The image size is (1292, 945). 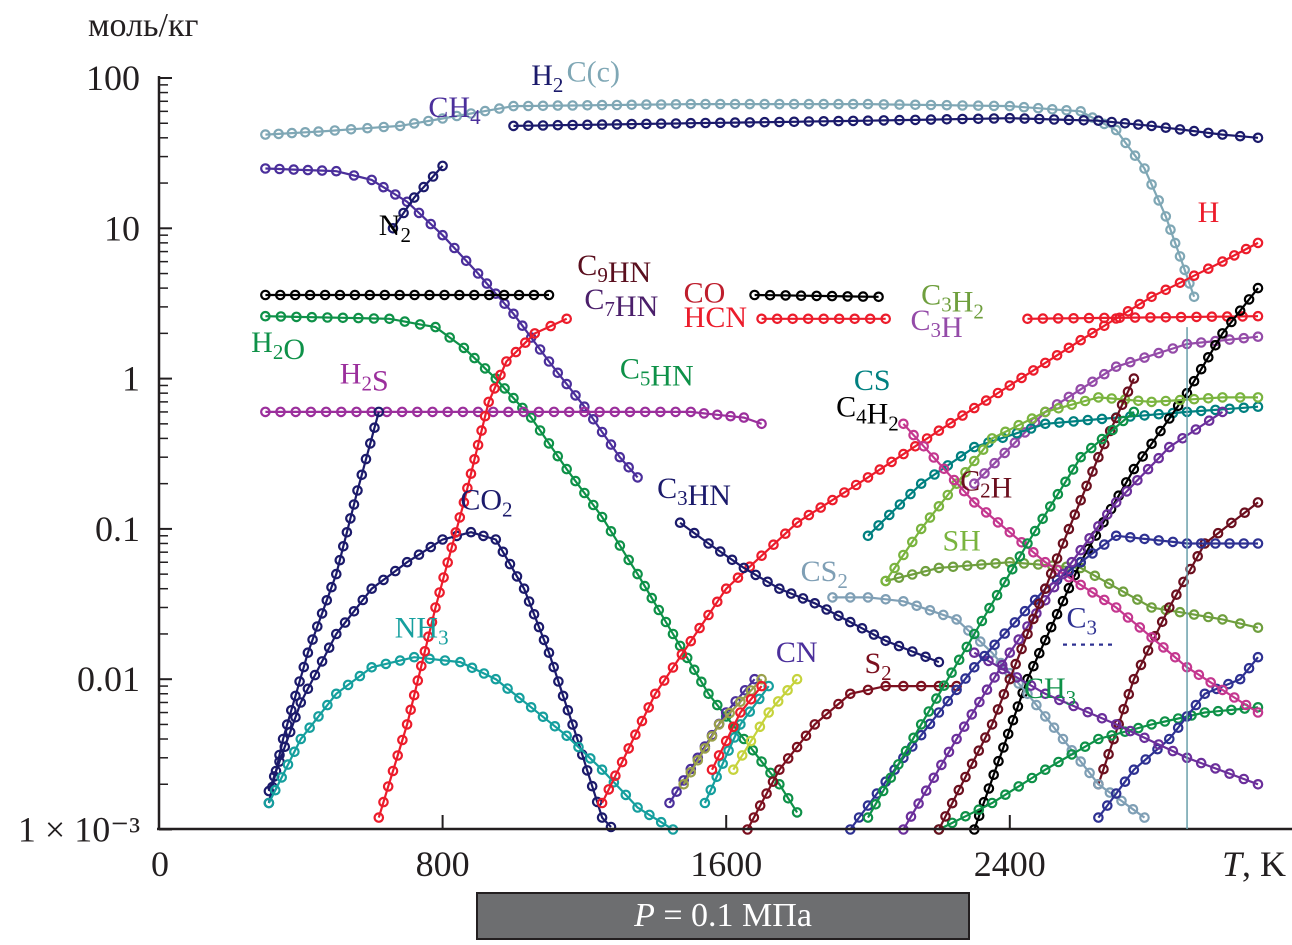 What do you see at coordinates (1178, 737) in the screenshot?
I see `series-C₃` at bounding box center [1178, 737].